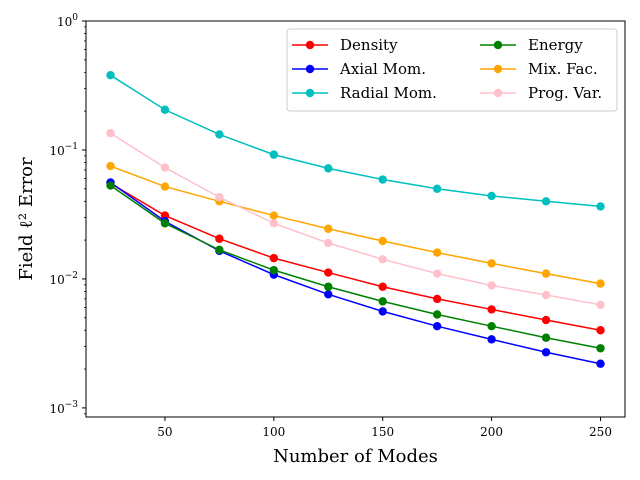 The image size is (640, 480). Describe the element at coordinates (63, 408) in the screenshot. I see `y-tick-label: 10⁻³` at that location.